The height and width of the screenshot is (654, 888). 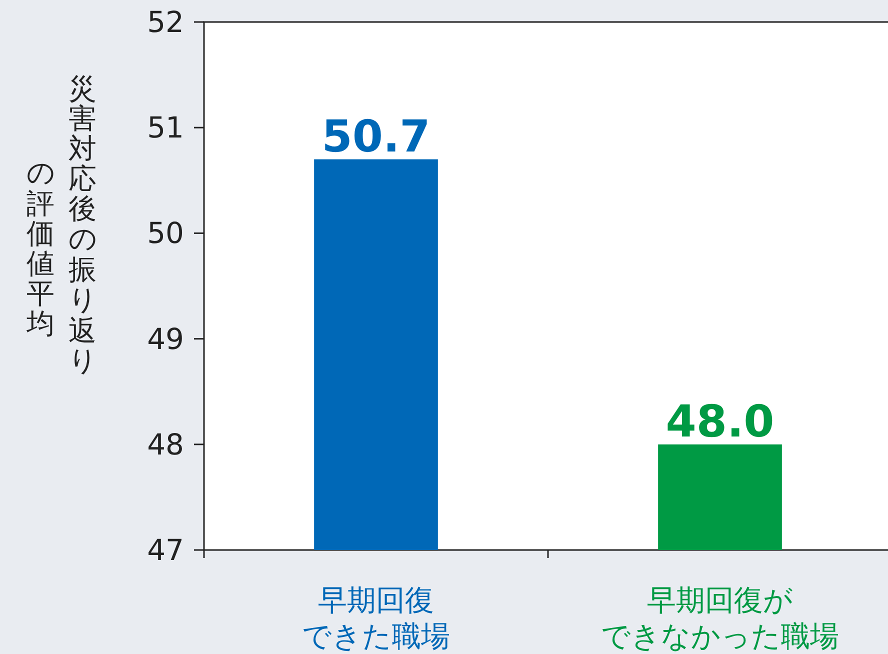 I want to click on y-tick-label: 47, so click(x=165, y=550).